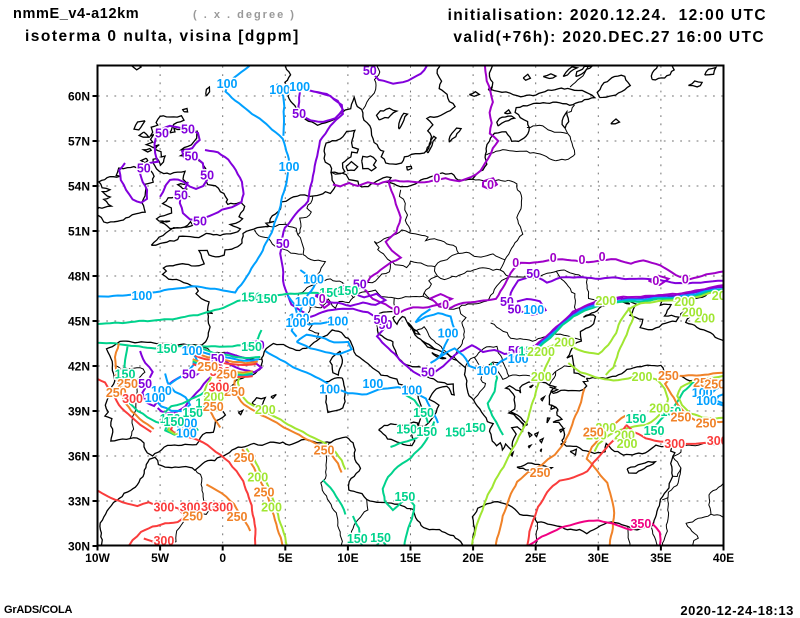  I want to click on svg-text: 51N, so click(79, 231).